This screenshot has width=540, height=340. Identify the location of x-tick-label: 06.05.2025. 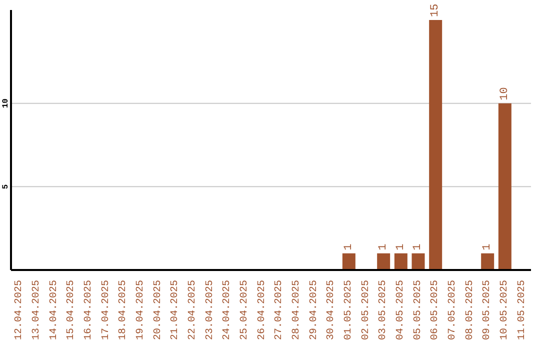
(436, 310).